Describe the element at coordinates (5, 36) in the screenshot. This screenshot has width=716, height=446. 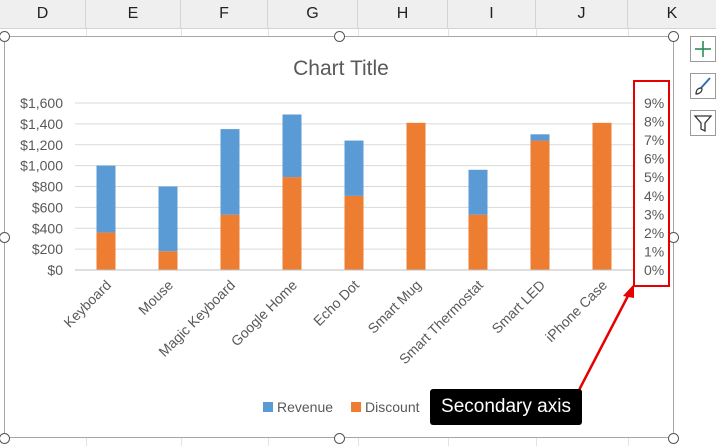
I see `resize-handle-top-left` at that location.